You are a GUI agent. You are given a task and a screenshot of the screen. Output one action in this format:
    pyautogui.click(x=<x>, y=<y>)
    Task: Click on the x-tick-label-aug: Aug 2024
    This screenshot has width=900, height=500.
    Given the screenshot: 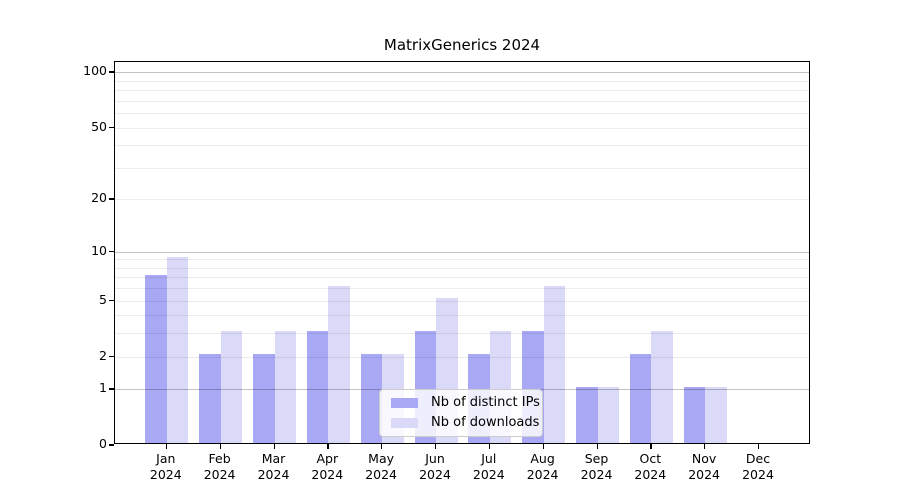 What is the action you would take?
    pyautogui.click(x=542, y=466)
    